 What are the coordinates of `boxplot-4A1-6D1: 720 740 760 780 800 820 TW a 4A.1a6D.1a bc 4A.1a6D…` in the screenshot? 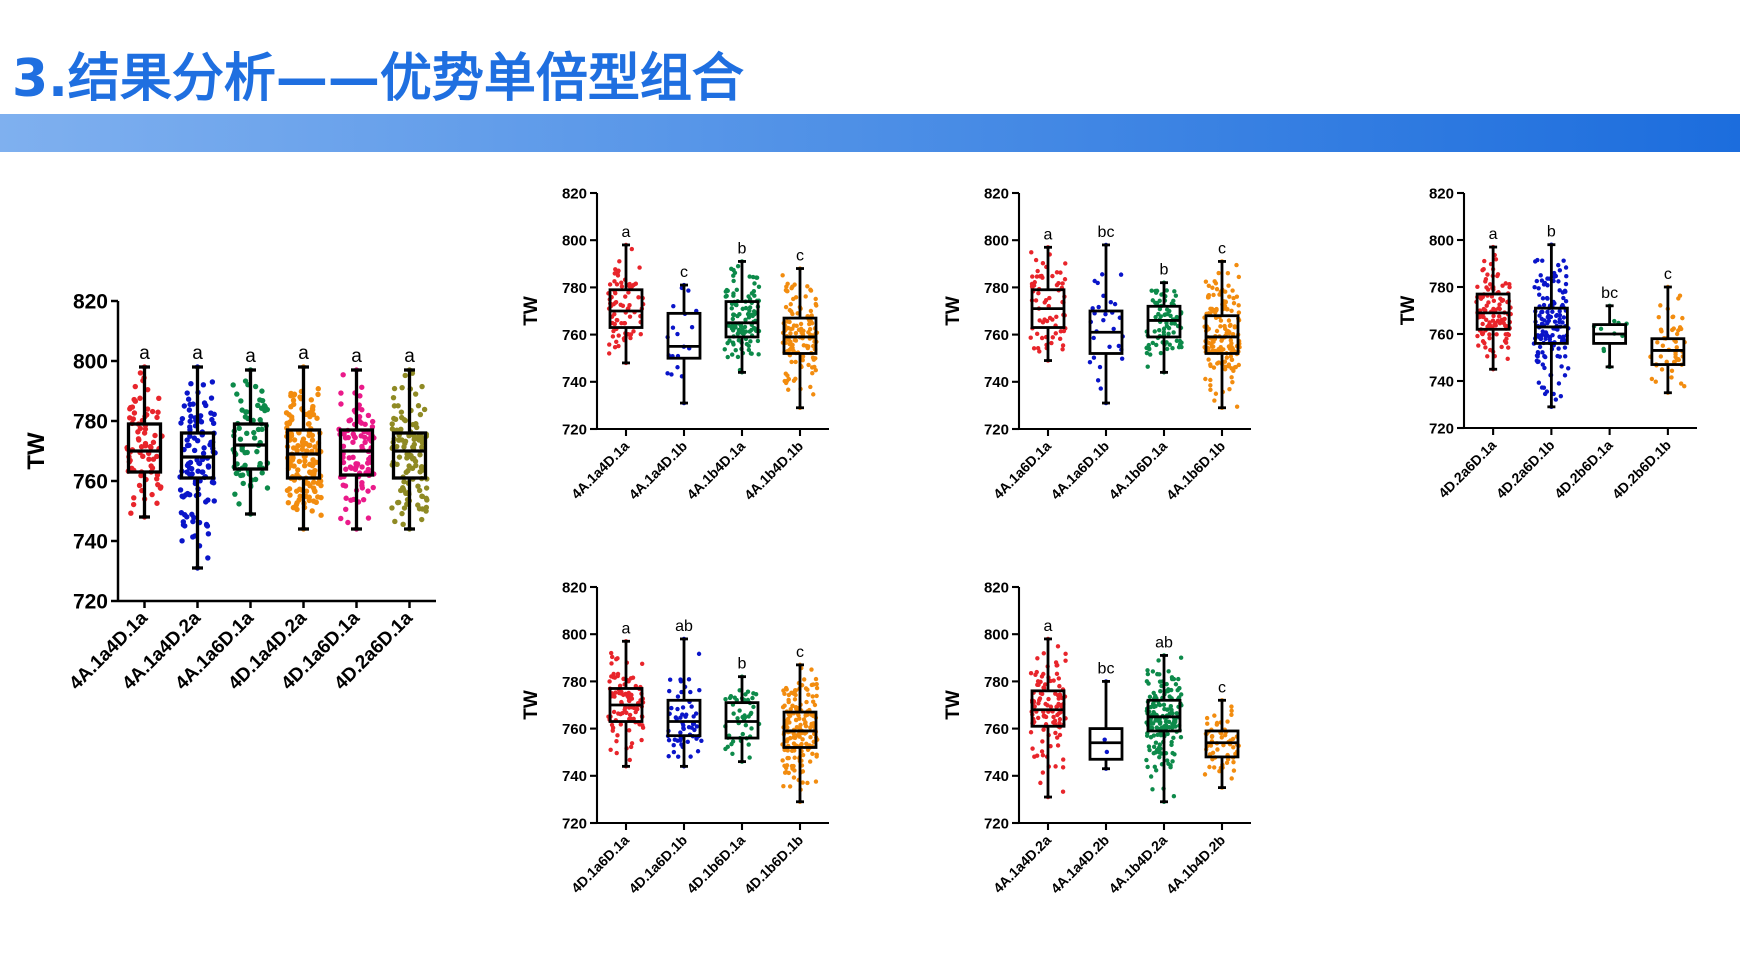 It's located at (1147, 370).